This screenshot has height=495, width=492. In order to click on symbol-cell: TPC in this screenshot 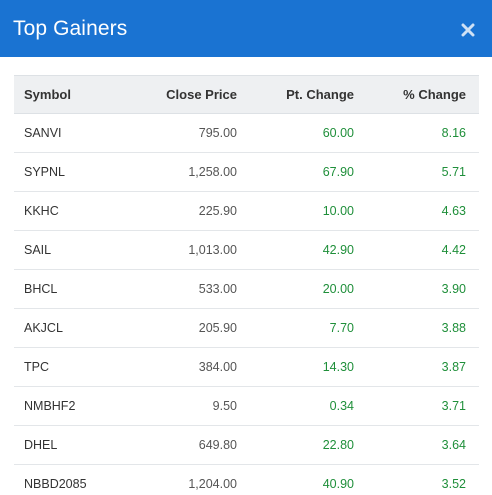, I will do `click(36, 367)`.